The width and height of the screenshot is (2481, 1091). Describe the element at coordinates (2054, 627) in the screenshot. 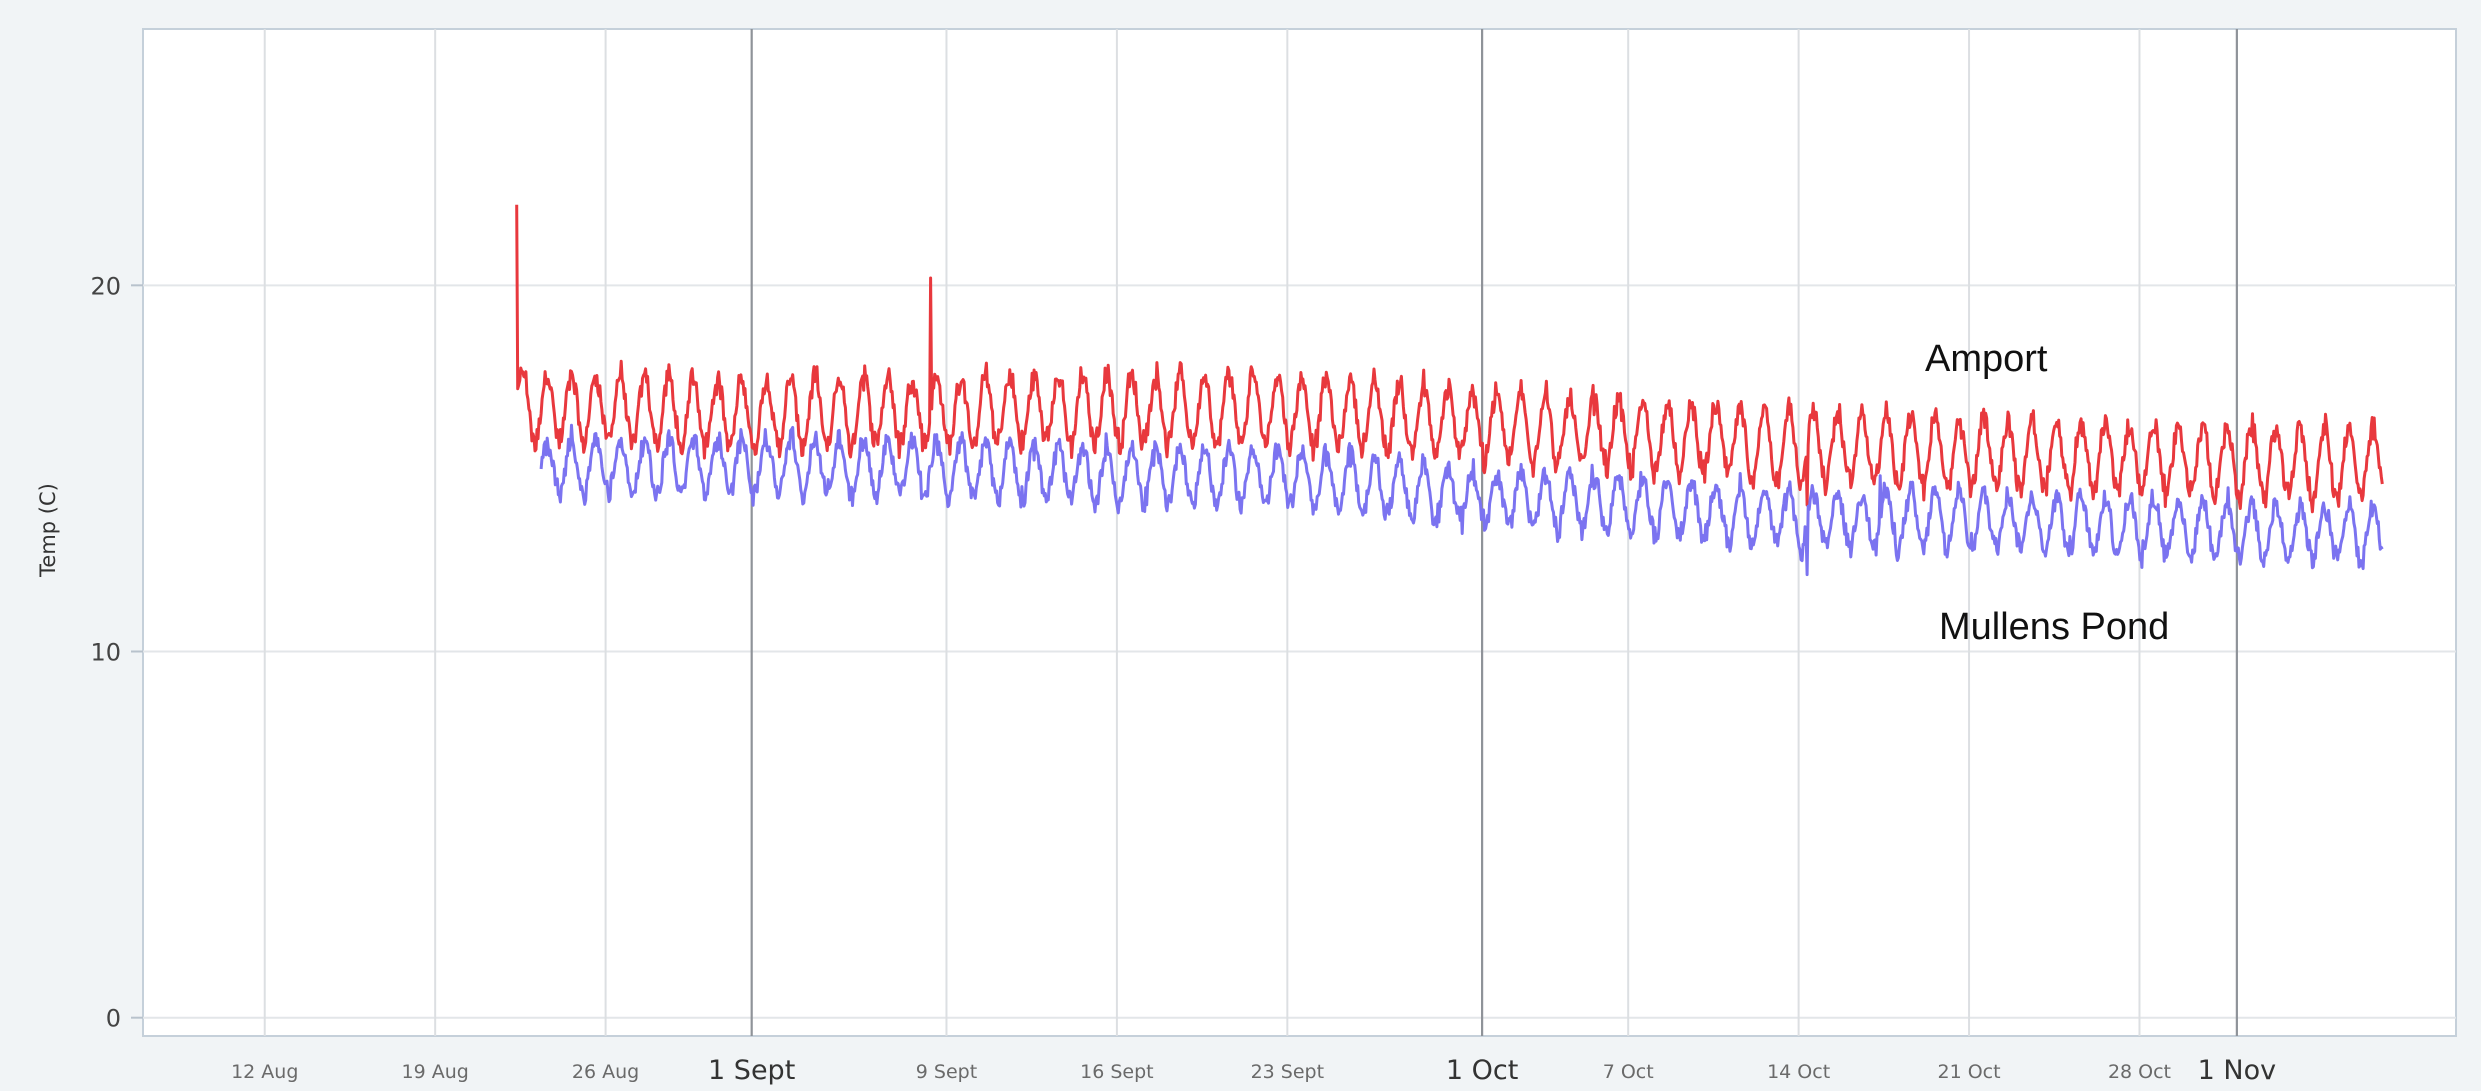

I see `series-label-mullens-pond: Mullens Pond` at that location.